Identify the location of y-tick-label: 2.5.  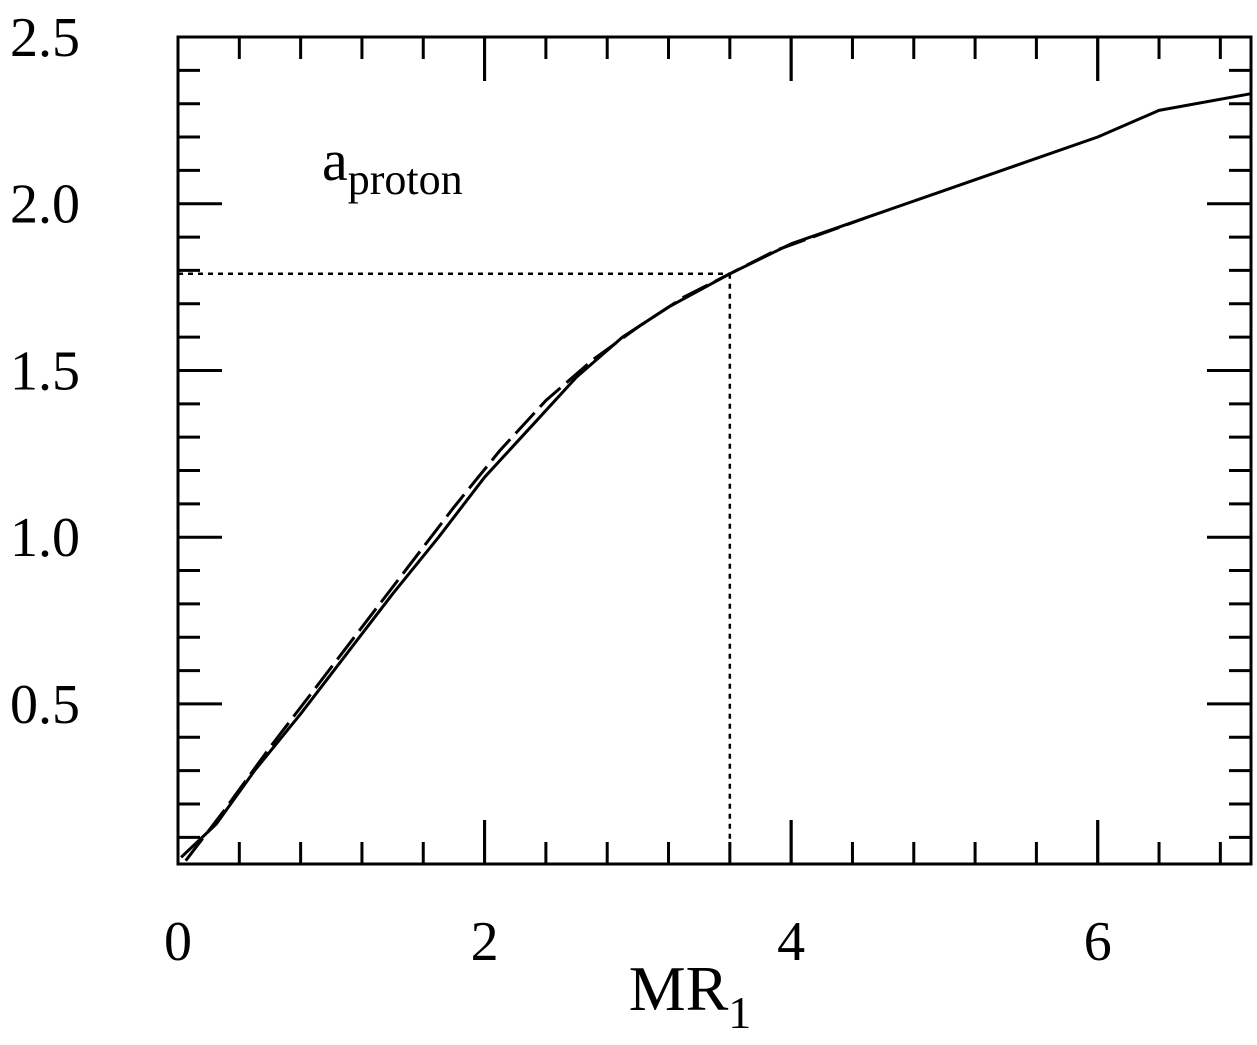
(45, 38).